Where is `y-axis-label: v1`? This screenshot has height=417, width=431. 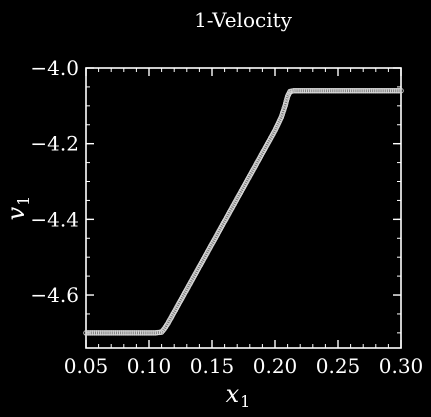
y-axis-label: v1 is located at coordinates (17, 208).